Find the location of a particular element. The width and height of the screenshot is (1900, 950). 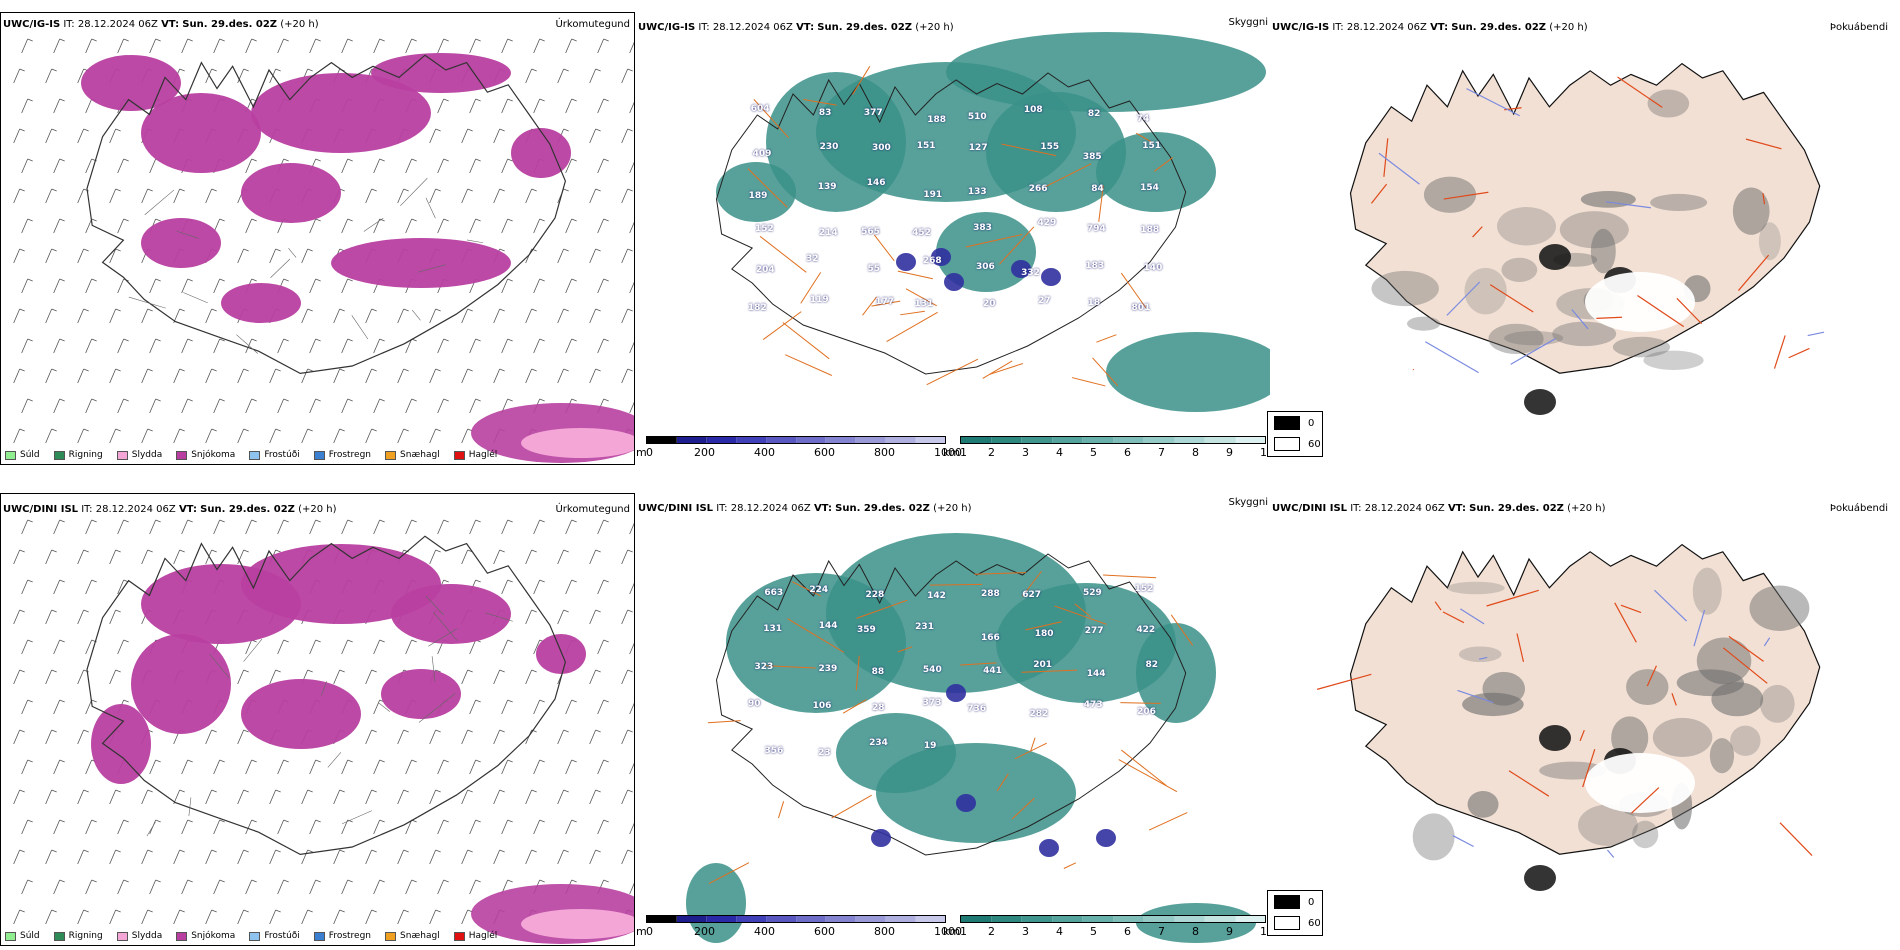

visibility-value-label: 204 is located at coordinates (765, 270).